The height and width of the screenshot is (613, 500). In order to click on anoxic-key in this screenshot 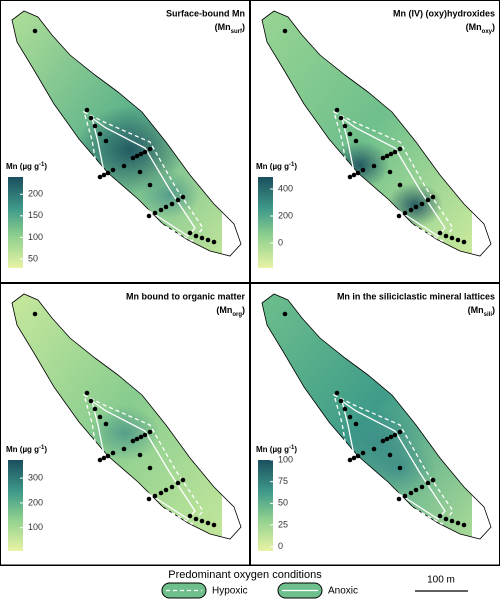, I will do `click(300, 590)`.